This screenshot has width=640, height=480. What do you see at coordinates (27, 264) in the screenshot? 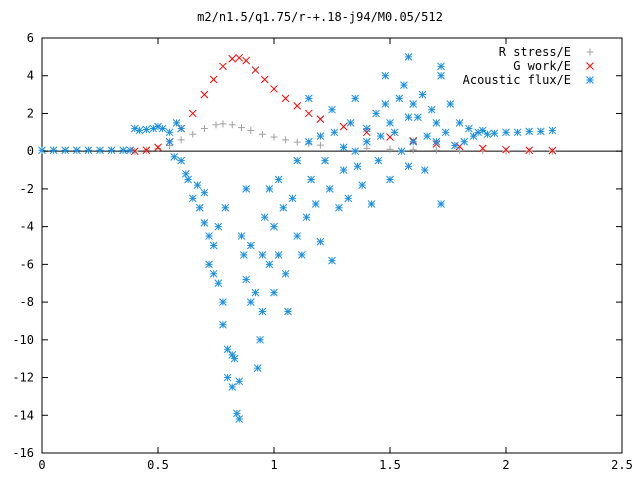
I see `y-tick-label: -6` at bounding box center [27, 264].